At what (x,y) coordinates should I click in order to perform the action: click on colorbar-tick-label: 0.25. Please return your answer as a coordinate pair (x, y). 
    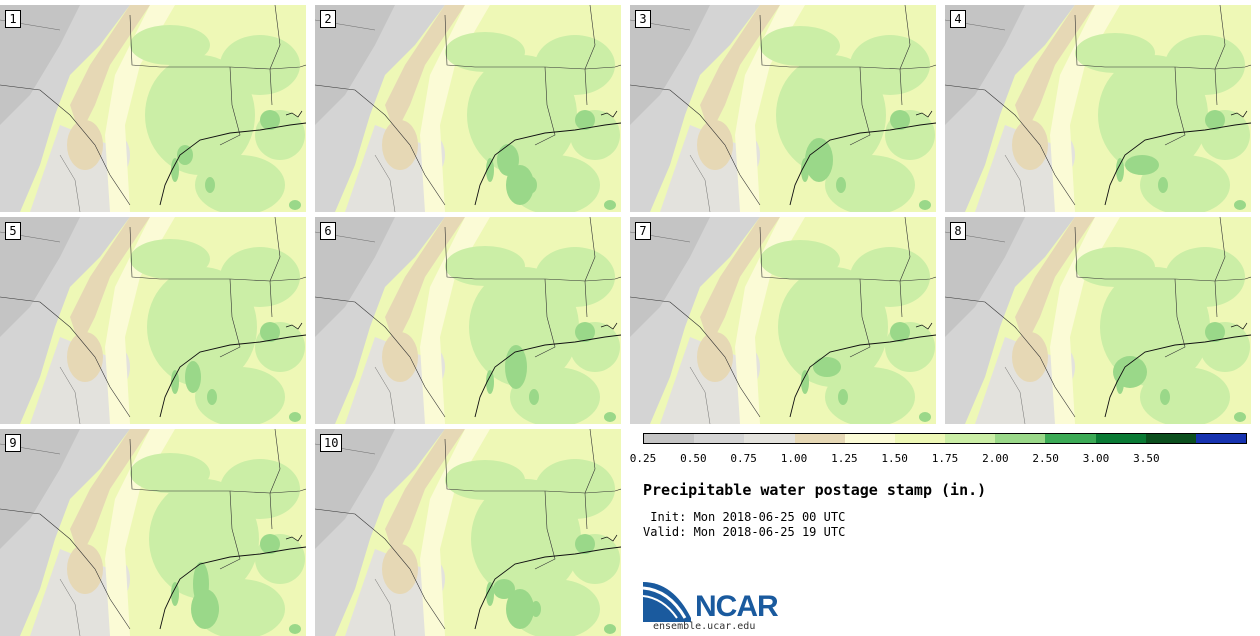
    Looking at the image, I should click on (643, 458).